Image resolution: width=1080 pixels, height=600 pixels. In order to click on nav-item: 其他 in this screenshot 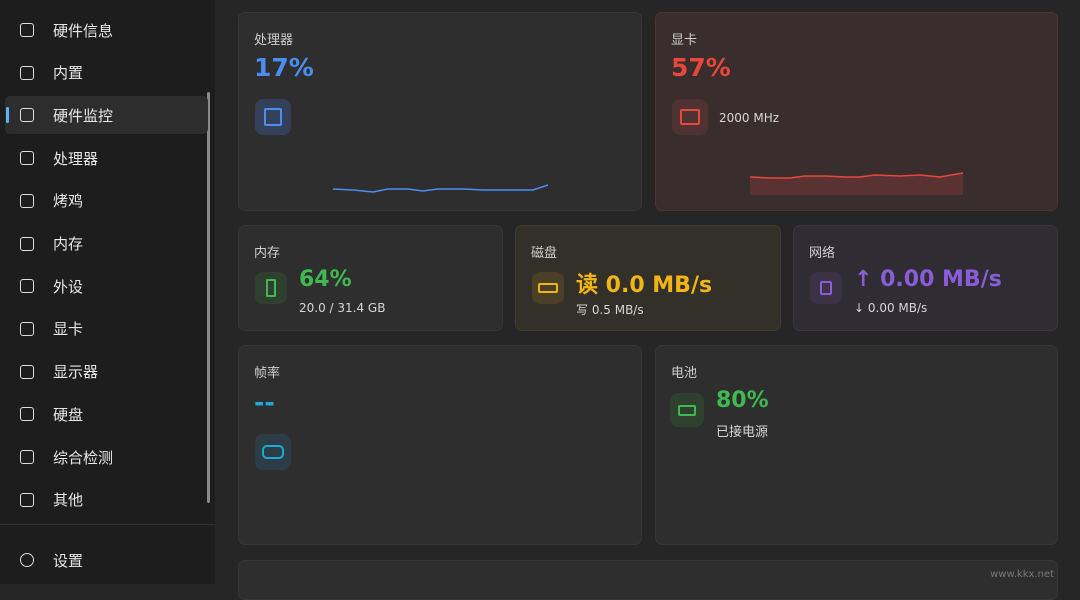, I will do `click(106, 500)`.